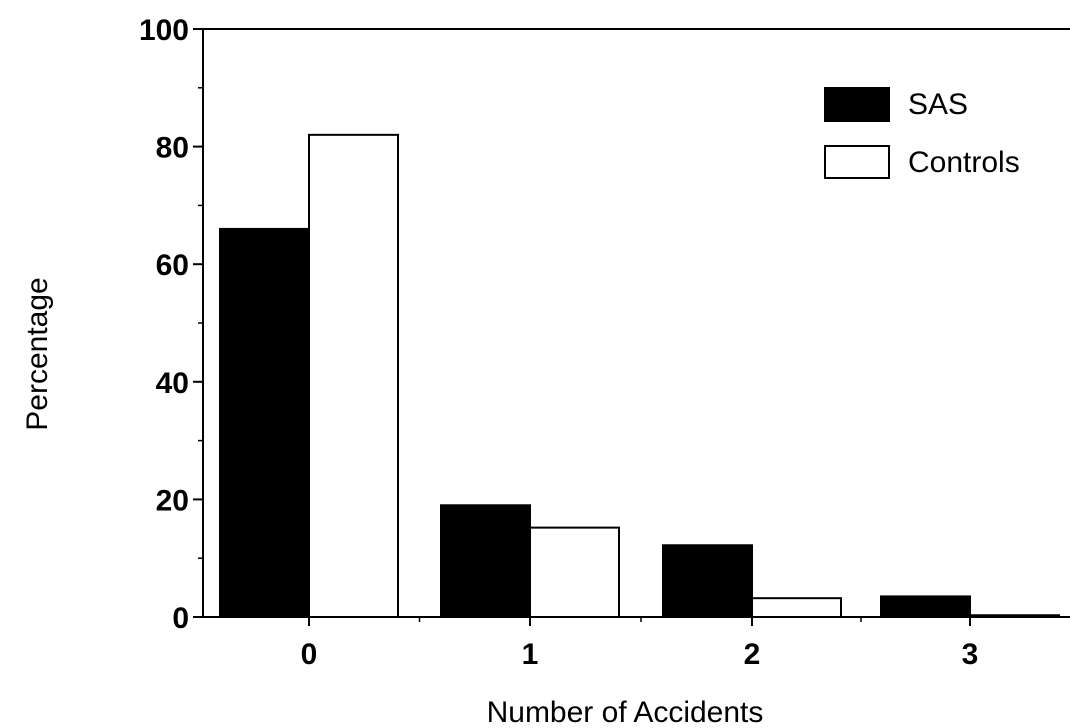 The width and height of the screenshot is (1070, 728). What do you see at coordinates (640, 644) in the screenshot?
I see `x-axis-ticks: 0 1 2 3` at bounding box center [640, 644].